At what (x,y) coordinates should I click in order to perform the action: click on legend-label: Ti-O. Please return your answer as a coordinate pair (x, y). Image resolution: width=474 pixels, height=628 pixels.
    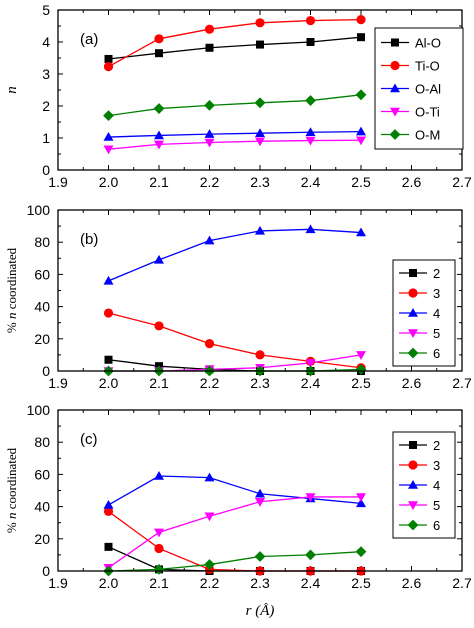
    Looking at the image, I should click on (427, 66).